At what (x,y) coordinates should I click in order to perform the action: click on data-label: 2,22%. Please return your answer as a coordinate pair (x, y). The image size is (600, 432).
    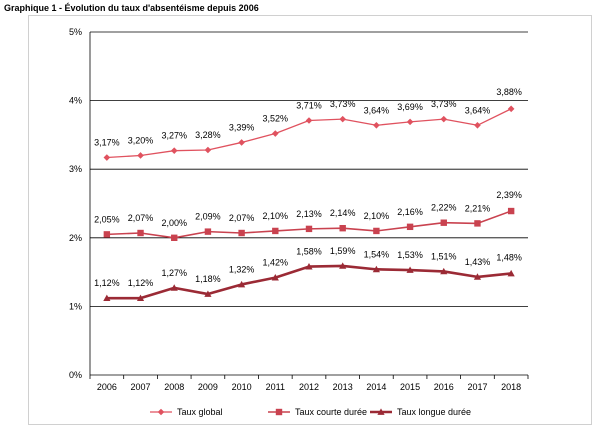
    Looking at the image, I should click on (444, 208).